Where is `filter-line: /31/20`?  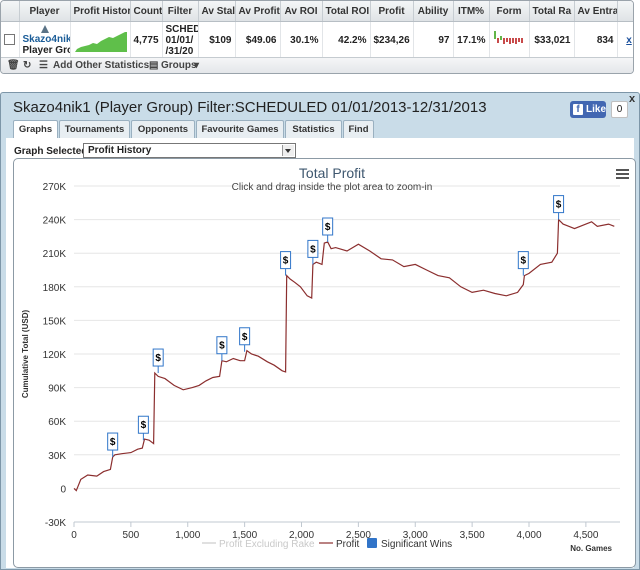
filter-line: /31/20 is located at coordinates (179, 51).